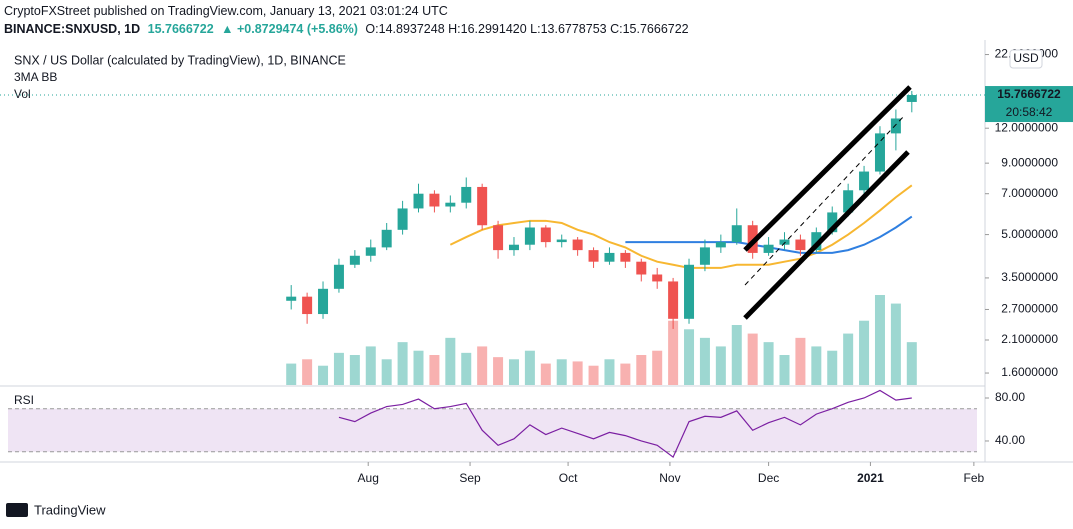 This screenshot has width=1073, height=529. I want to click on logo, so click(17, 510).